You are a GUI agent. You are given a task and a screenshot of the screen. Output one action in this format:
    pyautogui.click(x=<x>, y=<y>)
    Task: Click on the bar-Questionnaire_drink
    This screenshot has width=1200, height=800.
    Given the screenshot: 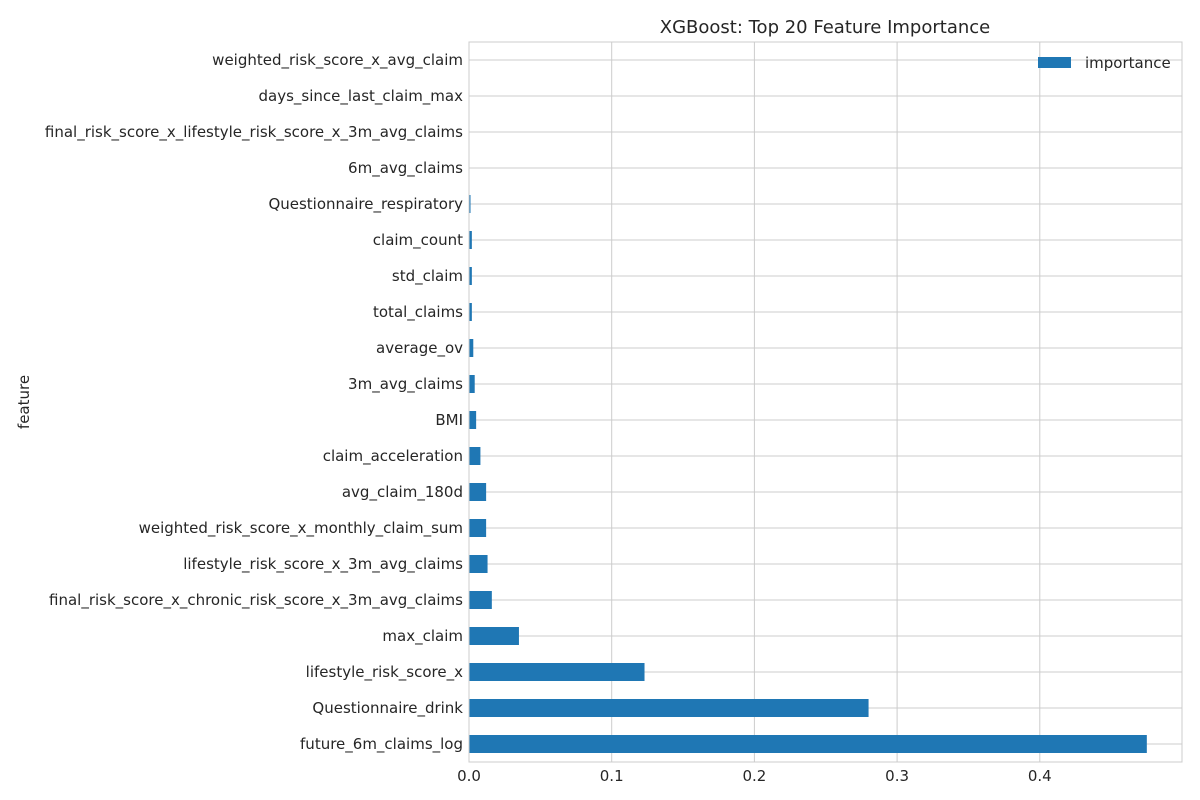 What is the action you would take?
    pyautogui.click(x=669, y=708)
    